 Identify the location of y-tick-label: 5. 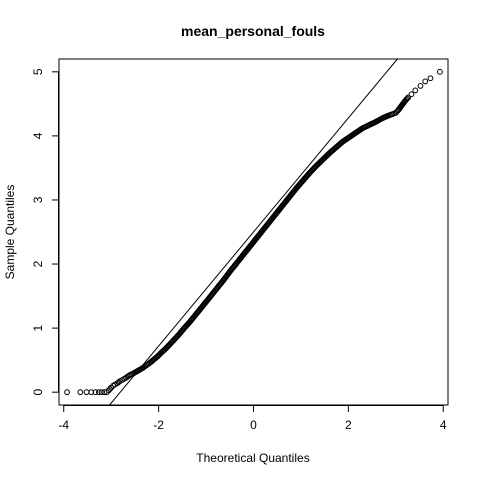
(38, 71).